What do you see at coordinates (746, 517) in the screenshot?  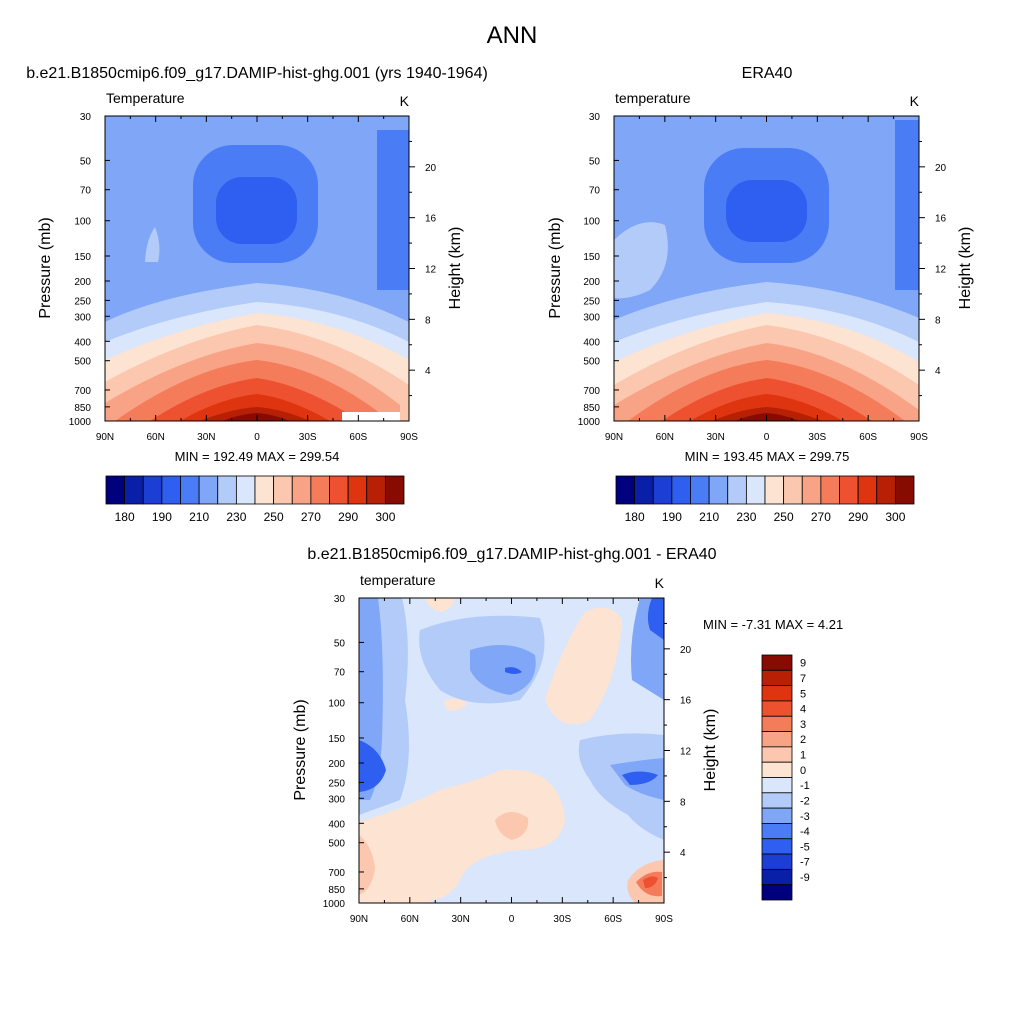 I see `colorbar-label: 230` at bounding box center [746, 517].